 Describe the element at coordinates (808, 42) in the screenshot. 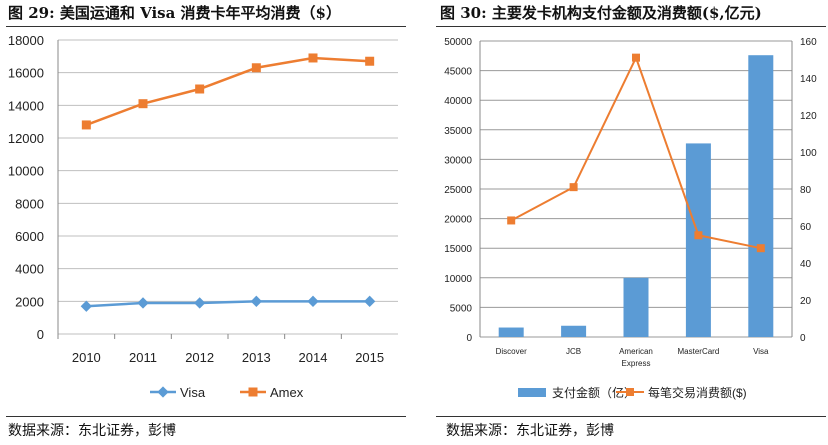

I see `y2-tick-label: 160` at that location.